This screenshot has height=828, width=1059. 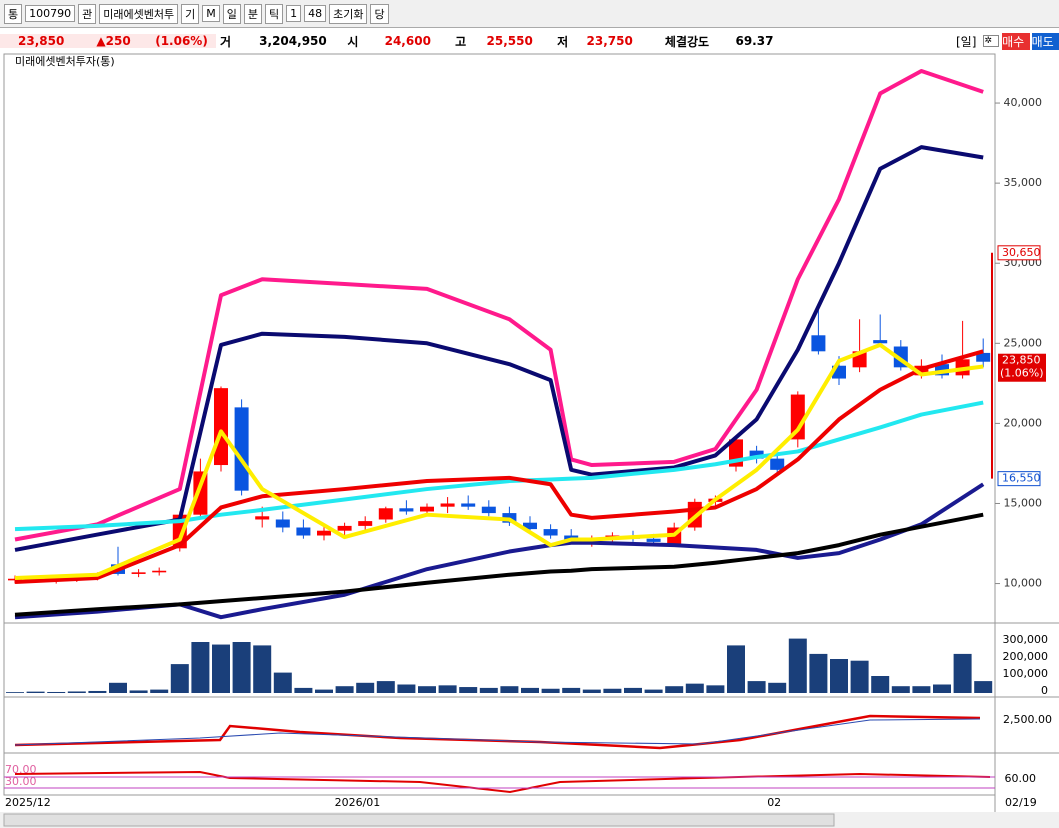 I want to click on toolbar-item: 초기화, so click(x=348, y=13).